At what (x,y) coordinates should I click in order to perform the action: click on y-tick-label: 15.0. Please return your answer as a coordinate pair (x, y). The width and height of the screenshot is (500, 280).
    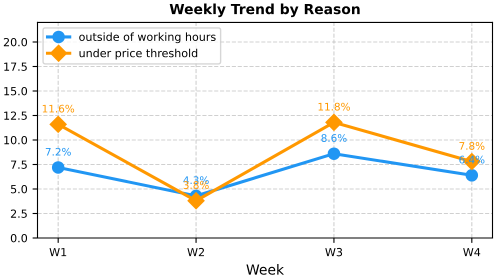
    Looking at the image, I should click on (16, 91).